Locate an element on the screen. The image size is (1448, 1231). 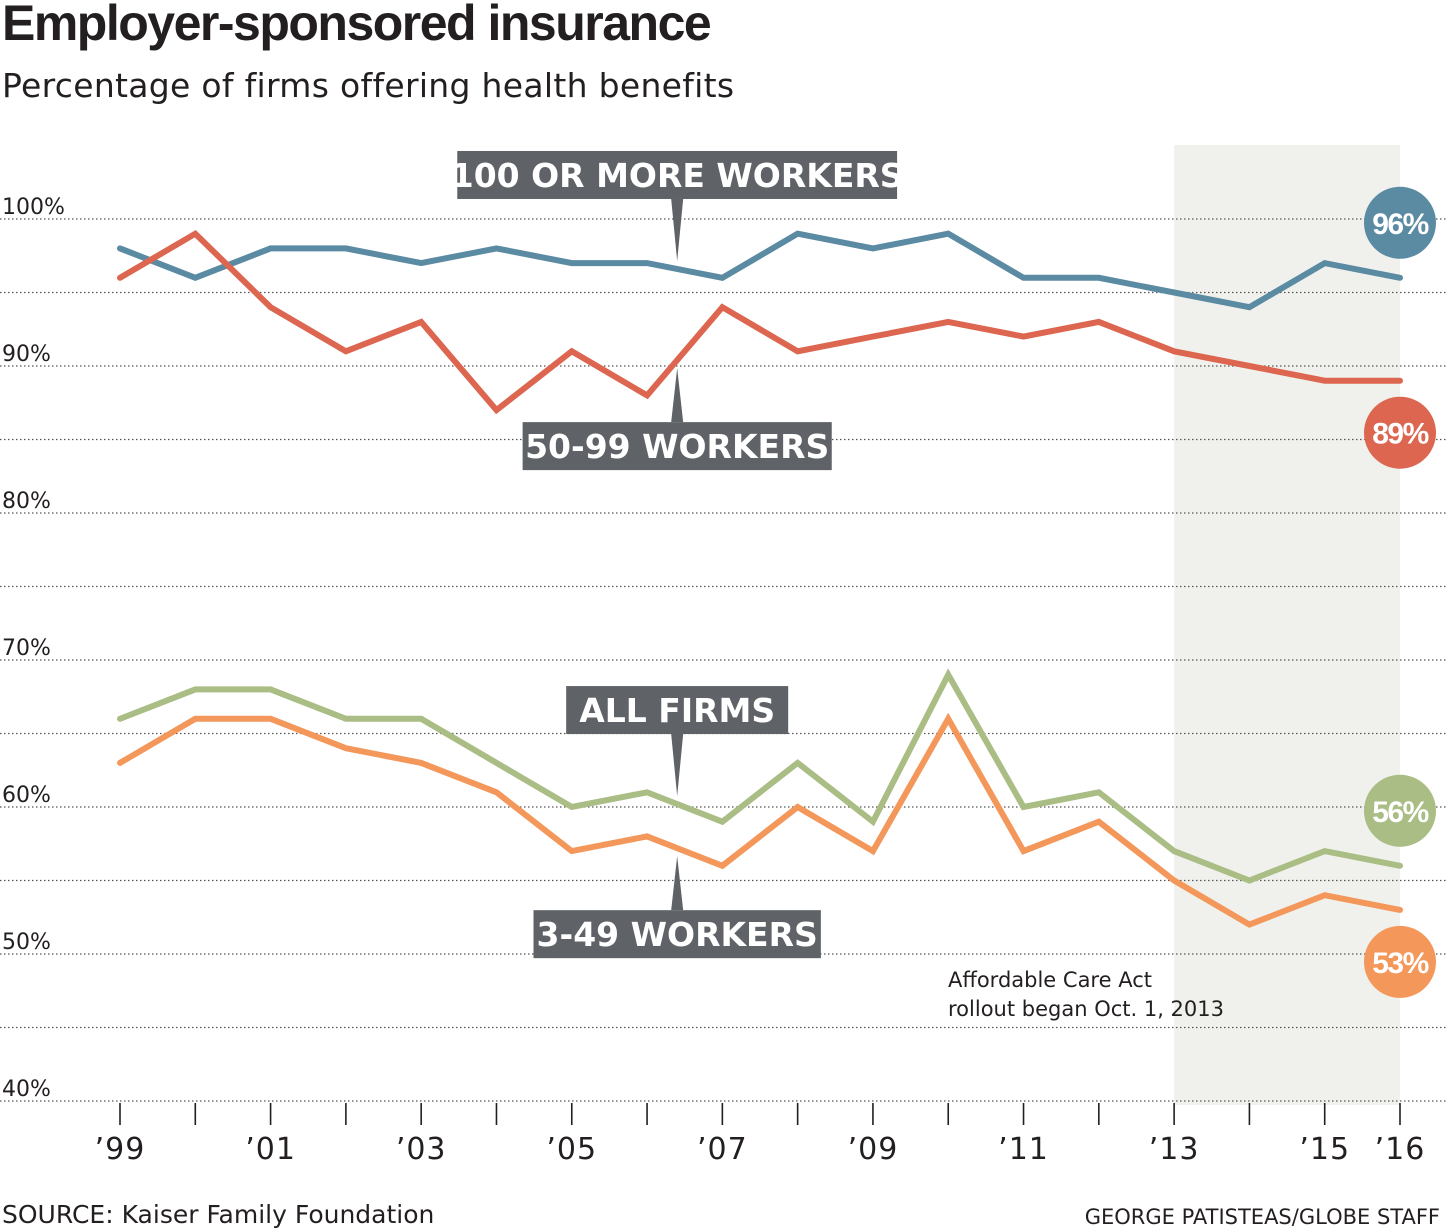
x-tick-label: ’07 is located at coordinates (722, 1149).